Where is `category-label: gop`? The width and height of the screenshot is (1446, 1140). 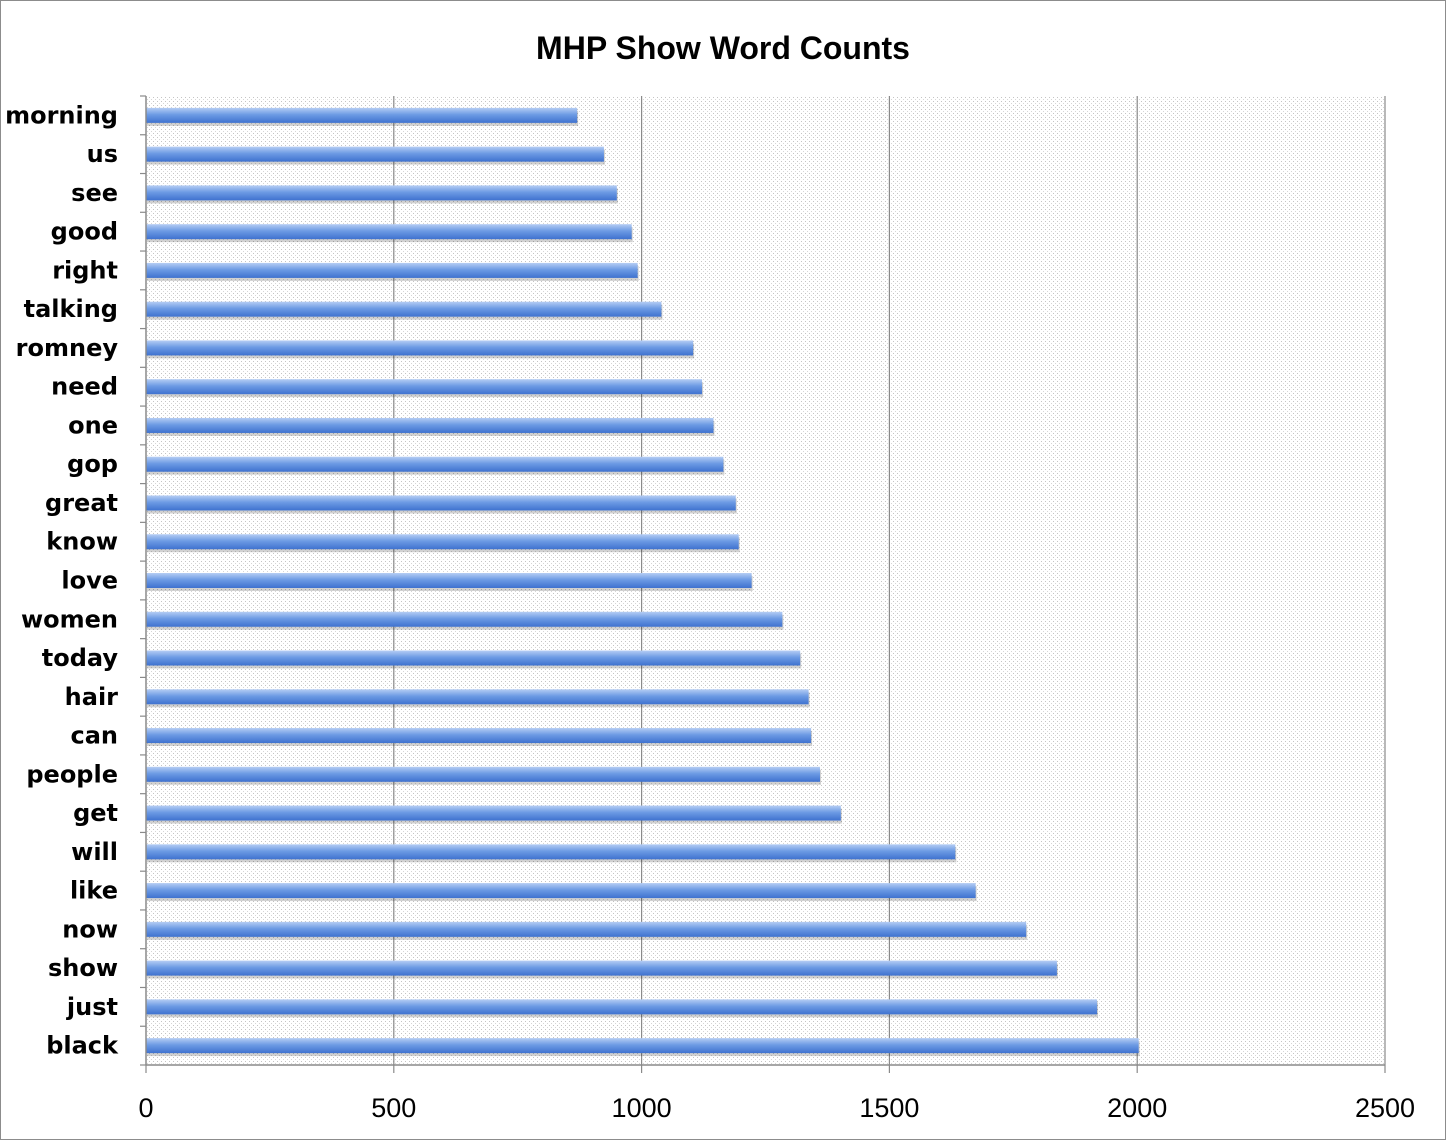 category-label: gop is located at coordinates (92, 464).